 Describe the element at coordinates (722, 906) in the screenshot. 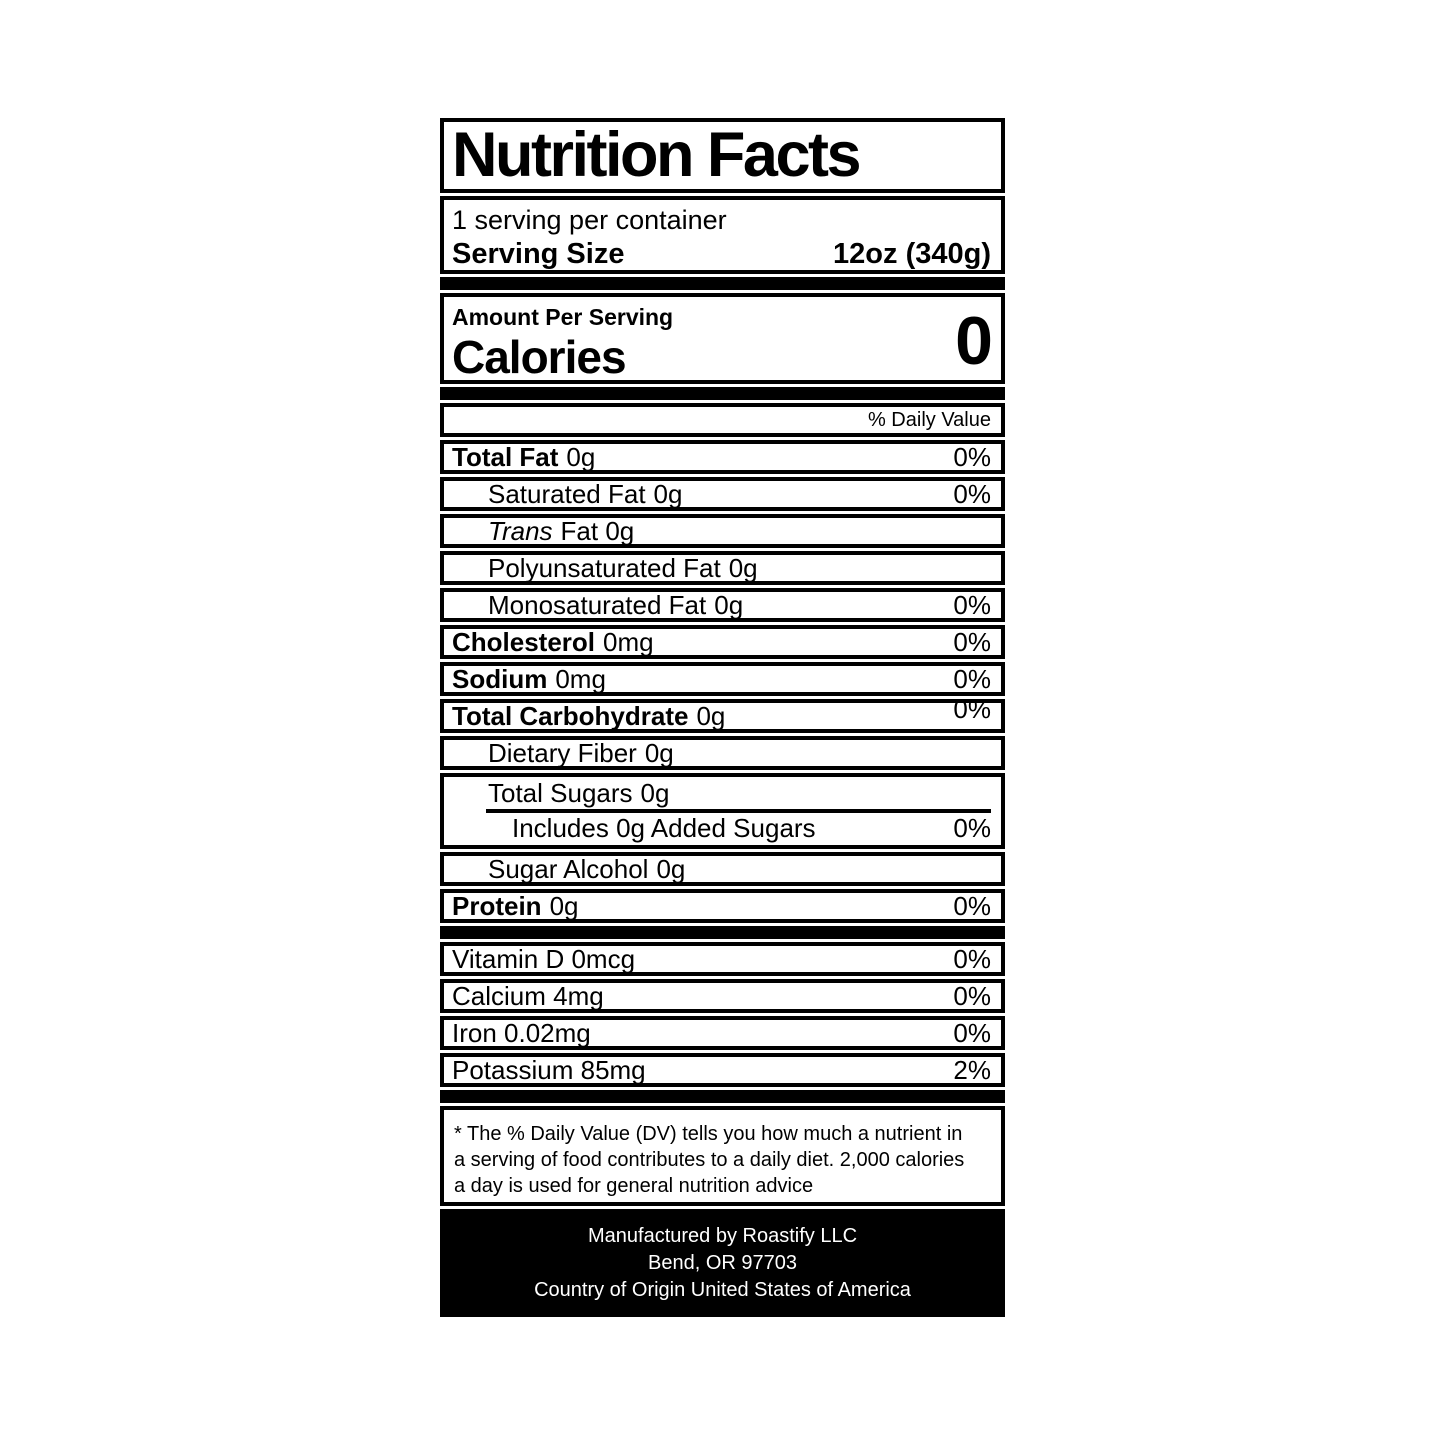

I see `nutrient-row-protein: Protein 0g 0%` at that location.